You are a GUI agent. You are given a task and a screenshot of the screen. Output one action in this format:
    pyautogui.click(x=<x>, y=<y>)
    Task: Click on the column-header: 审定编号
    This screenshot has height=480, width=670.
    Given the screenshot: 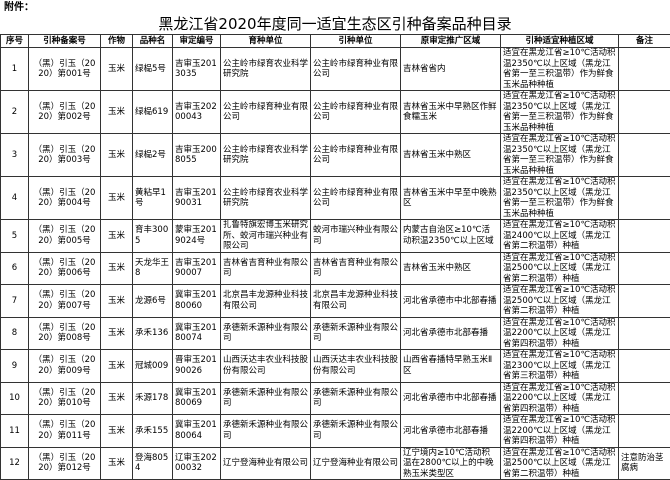 What is the action you would take?
    pyautogui.click(x=197, y=41)
    